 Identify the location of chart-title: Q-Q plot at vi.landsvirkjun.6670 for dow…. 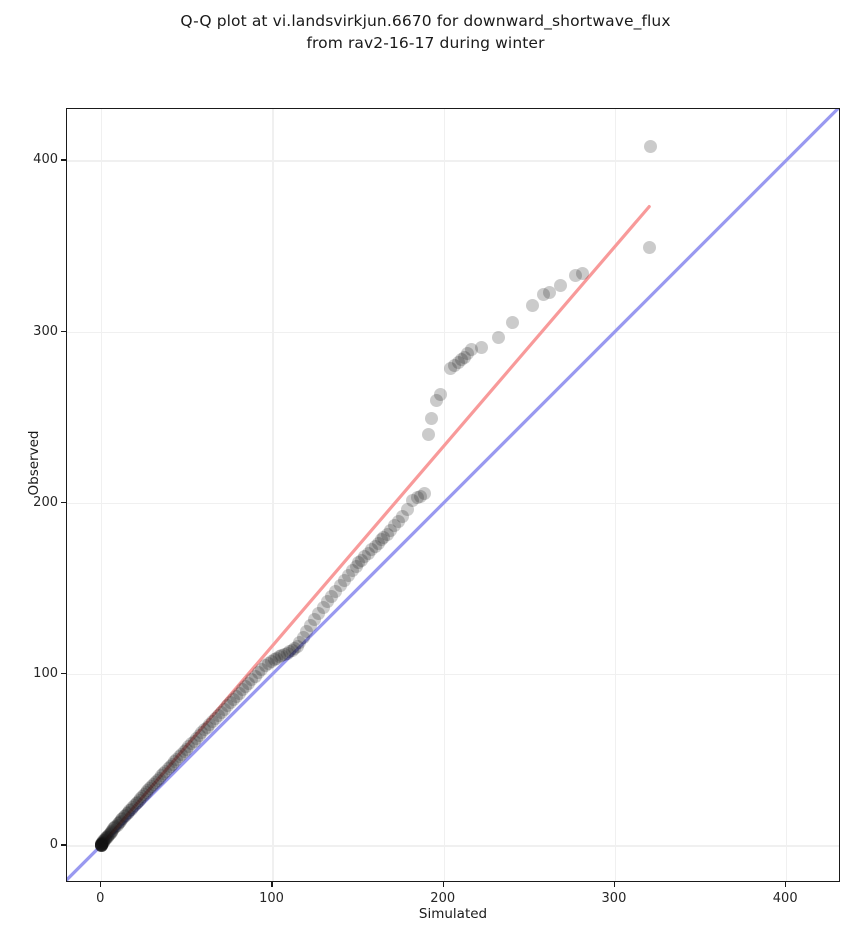
(425, 32).